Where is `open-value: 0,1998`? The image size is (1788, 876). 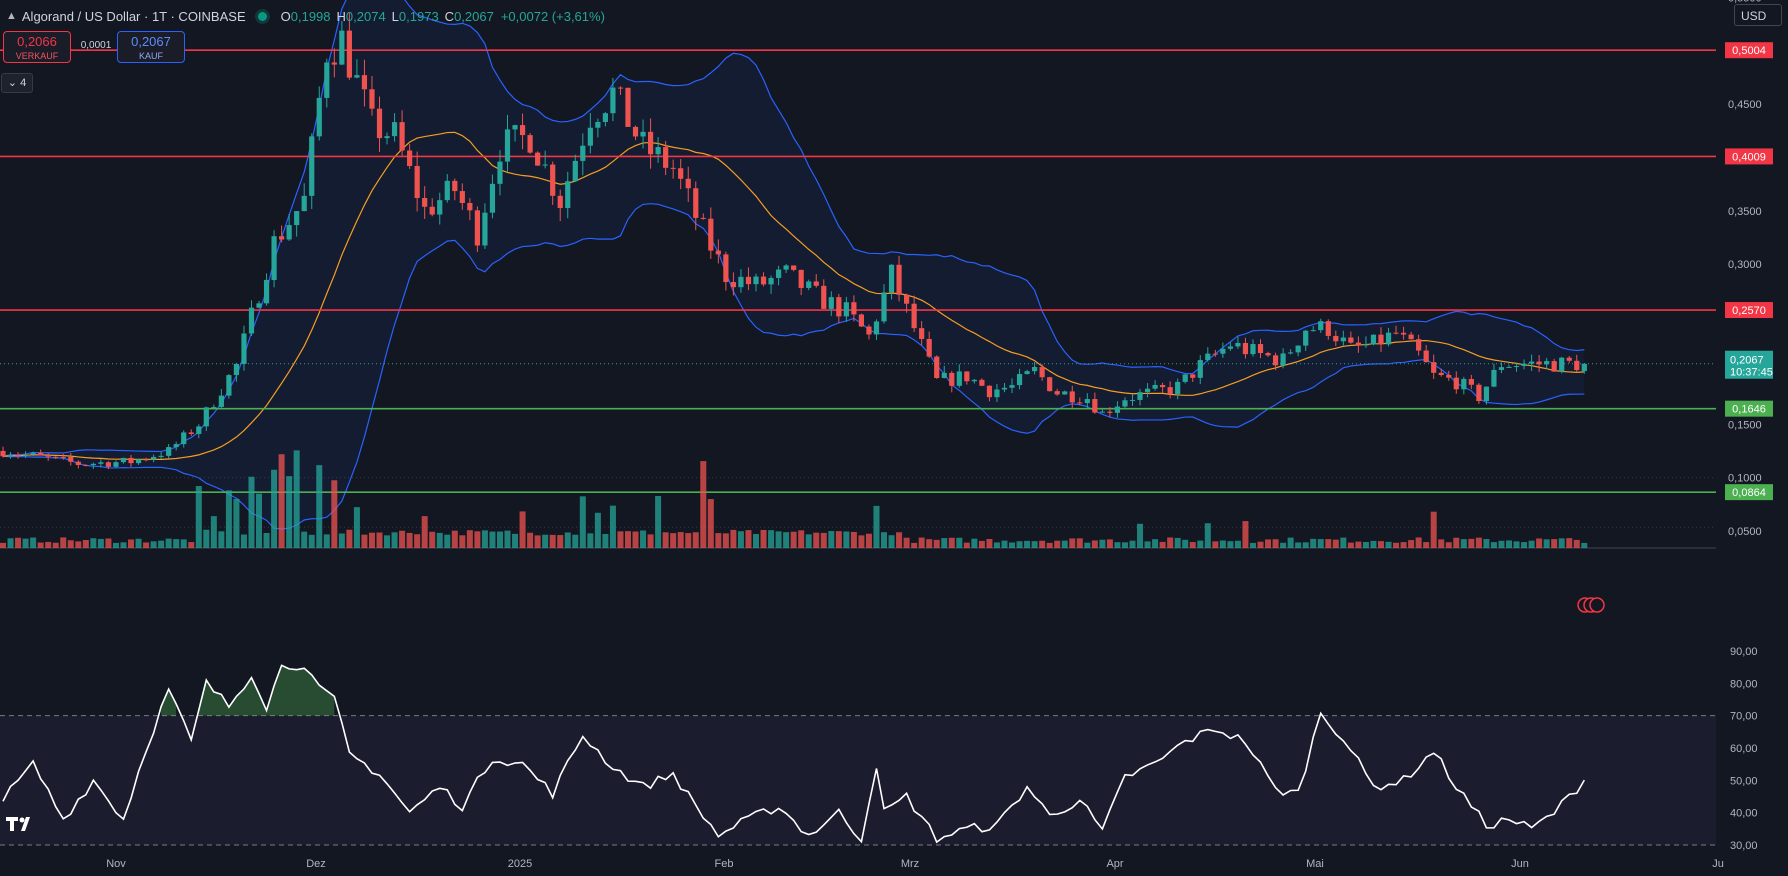 open-value: 0,1998 is located at coordinates (310, 16).